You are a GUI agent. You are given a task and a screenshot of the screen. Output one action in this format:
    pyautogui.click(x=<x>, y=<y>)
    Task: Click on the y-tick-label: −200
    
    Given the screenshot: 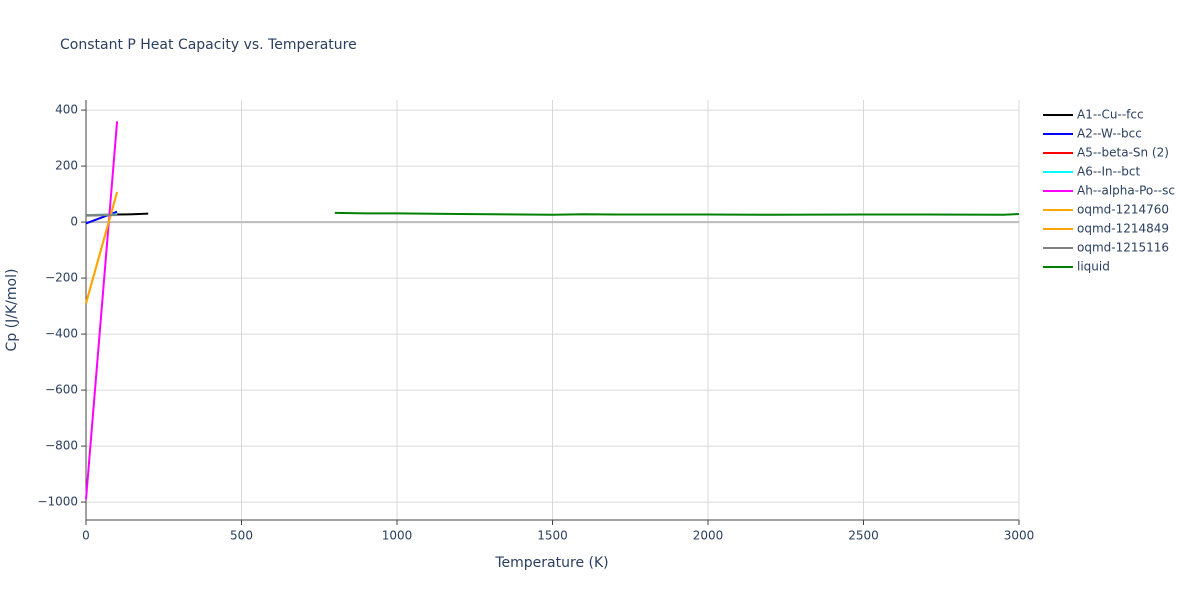 What is the action you would take?
    pyautogui.click(x=61, y=278)
    